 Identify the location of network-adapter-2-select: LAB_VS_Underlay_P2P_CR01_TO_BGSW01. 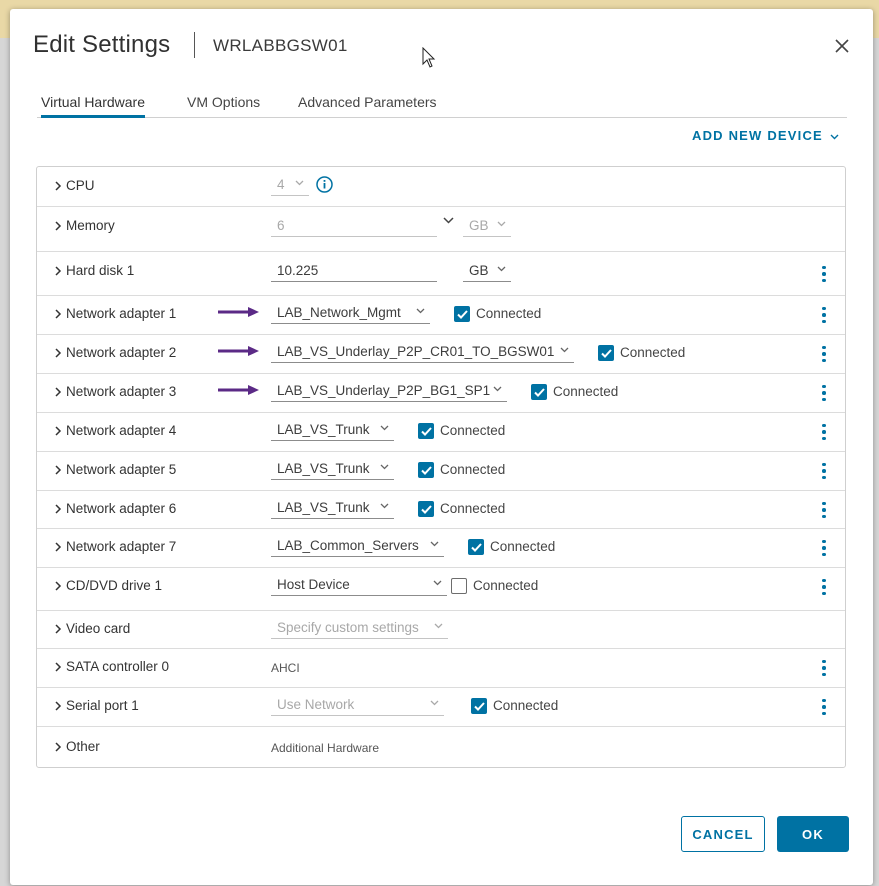
(422, 352).